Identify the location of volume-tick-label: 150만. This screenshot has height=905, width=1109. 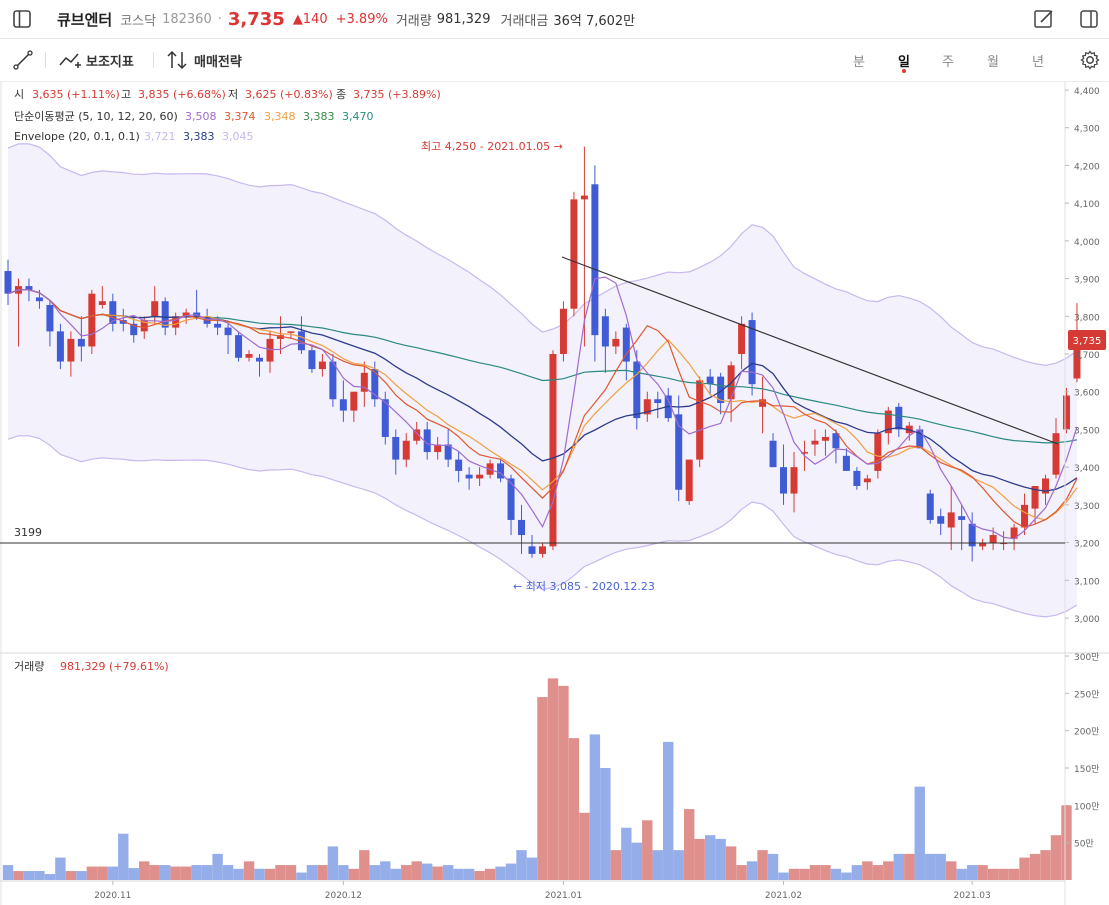
(1086, 769).